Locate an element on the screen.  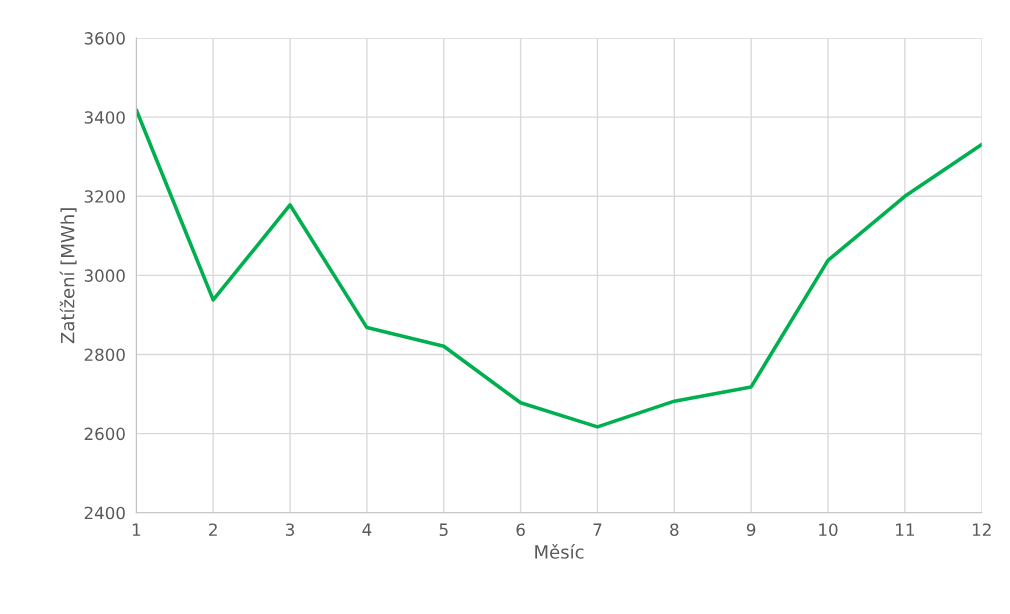
x-tick-label: 12 is located at coordinates (981, 529).